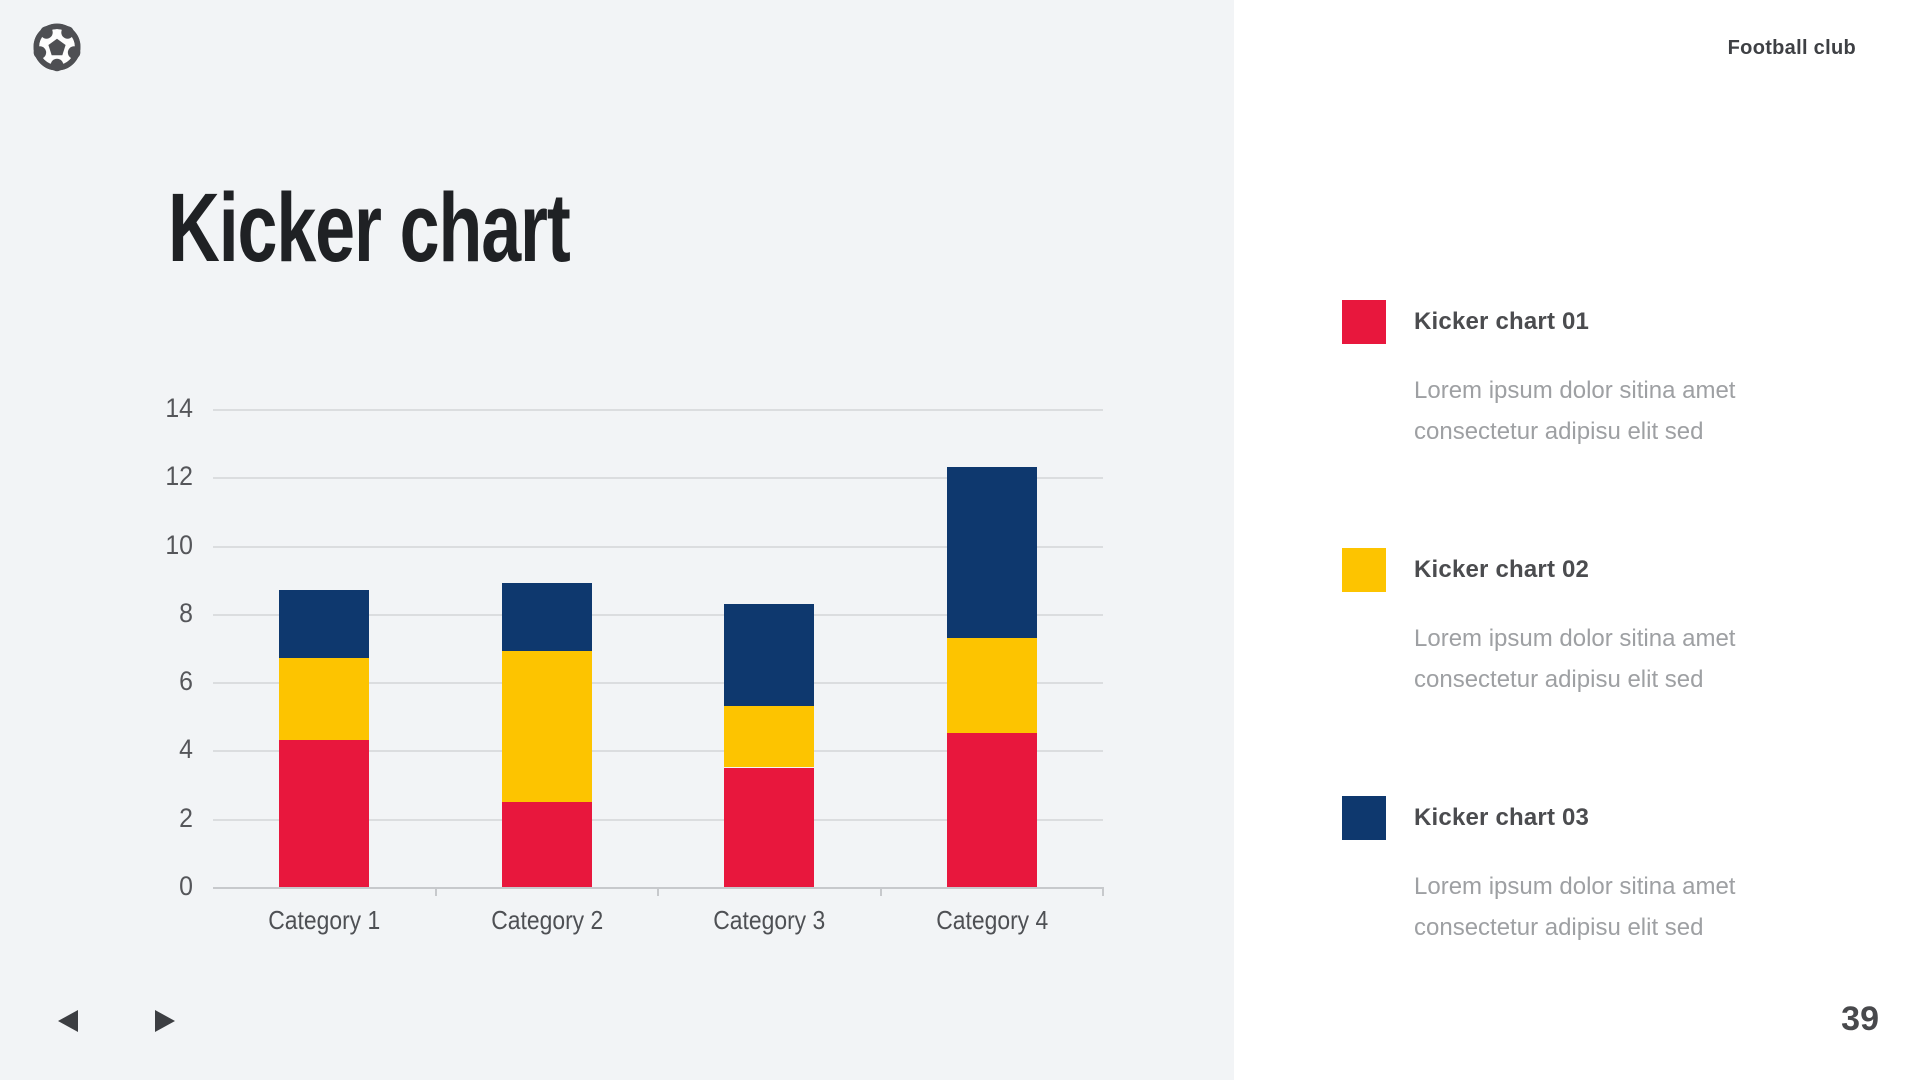 Image resolution: width=1920 pixels, height=1080 pixels. What do you see at coordinates (186, 886) in the screenshot?
I see `y-axis-label: 0` at bounding box center [186, 886].